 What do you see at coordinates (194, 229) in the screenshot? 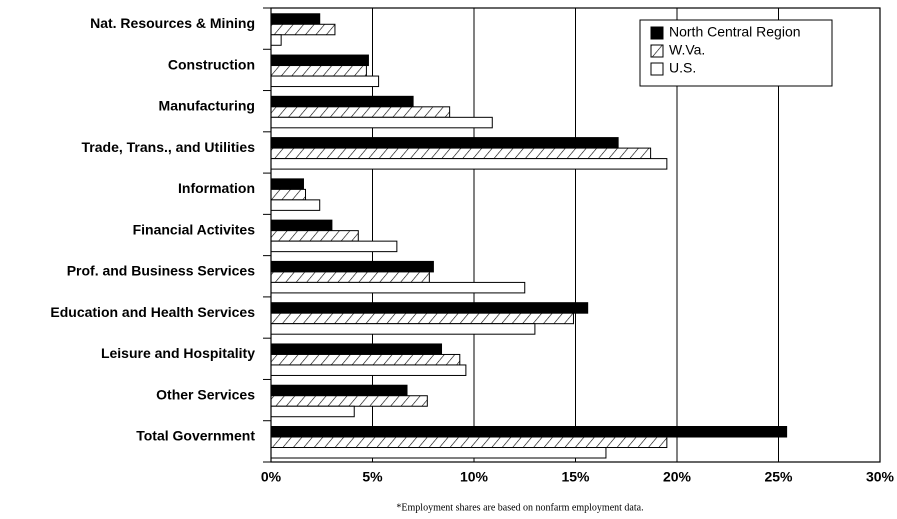
I see `category-label: Financial Activites` at bounding box center [194, 229].